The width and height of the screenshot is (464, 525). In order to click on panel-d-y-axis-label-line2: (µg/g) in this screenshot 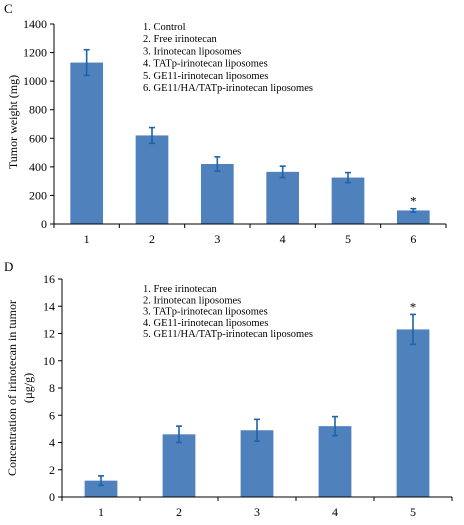, I will do `click(28, 388)`.